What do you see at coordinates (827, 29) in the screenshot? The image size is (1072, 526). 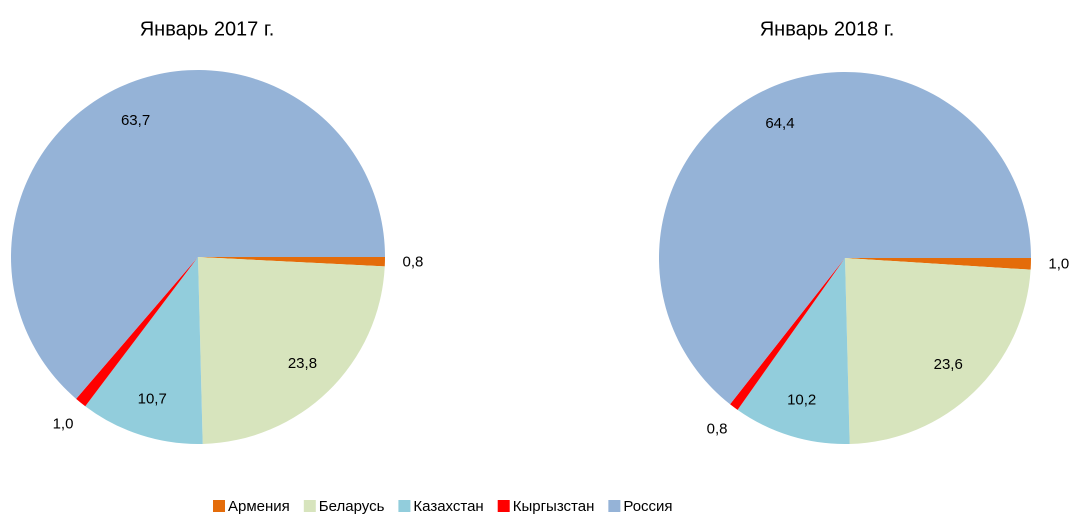 I see `chart-title: Январь 2018 г.` at bounding box center [827, 29].